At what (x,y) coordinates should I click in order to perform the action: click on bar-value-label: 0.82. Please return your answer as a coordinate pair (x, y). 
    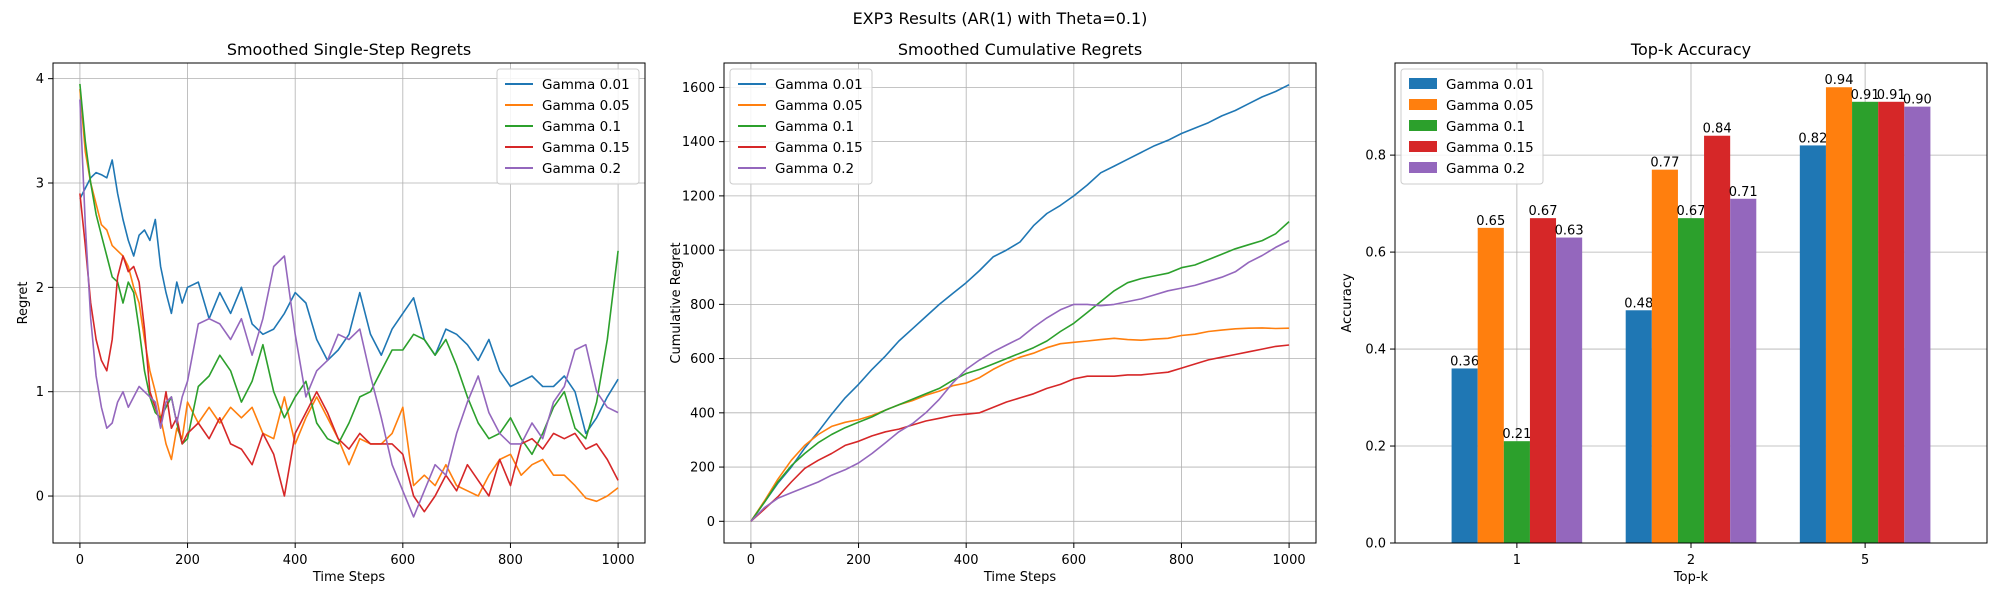
    Looking at the image, I should click on (1812, 138).